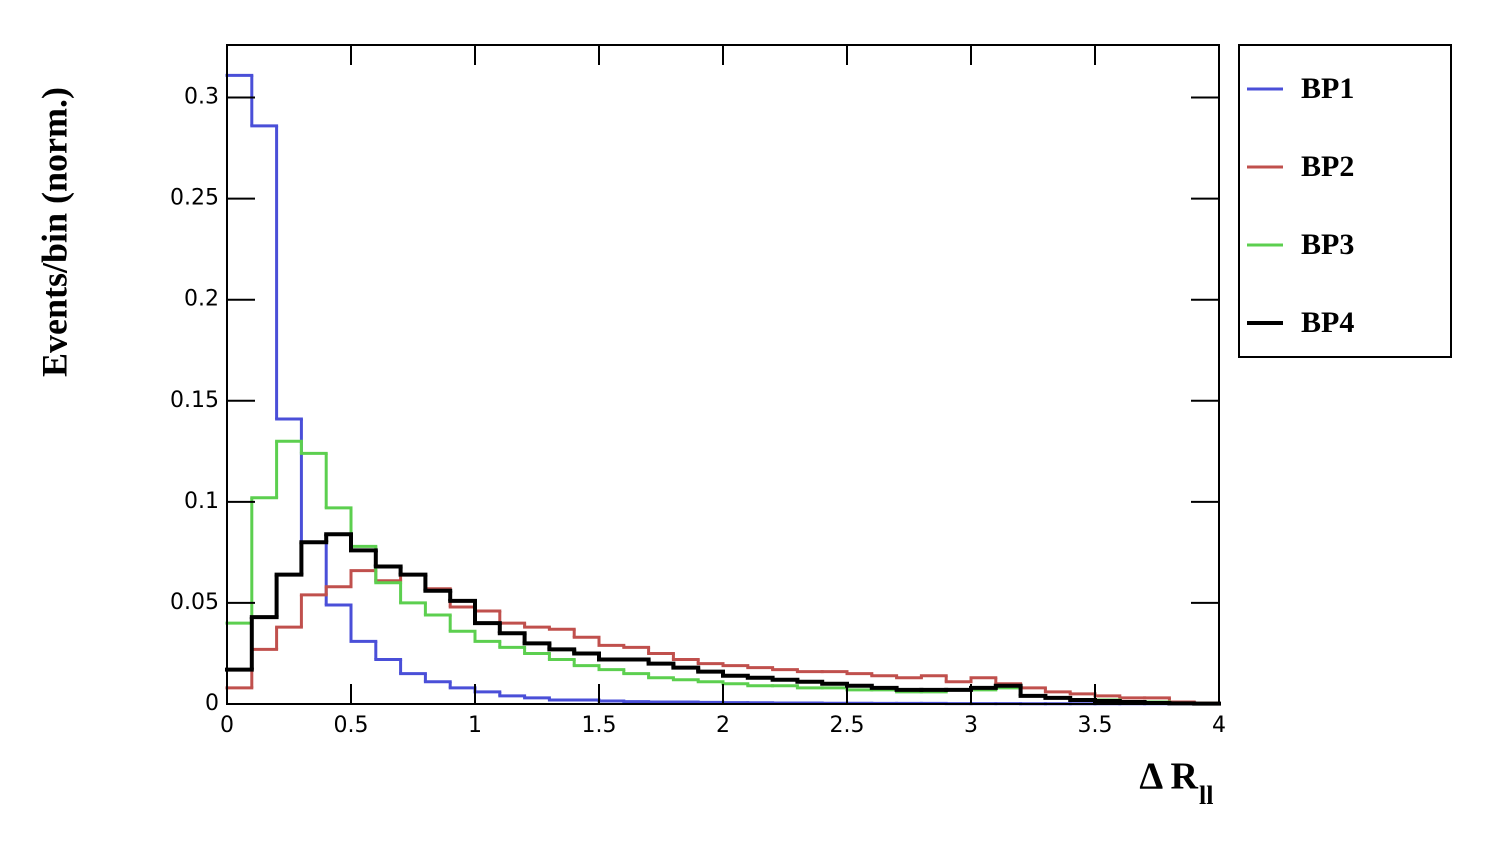 This screenshot has height=850, width=1500. I want to click on y-tick-label: 0, so click(212, 703).